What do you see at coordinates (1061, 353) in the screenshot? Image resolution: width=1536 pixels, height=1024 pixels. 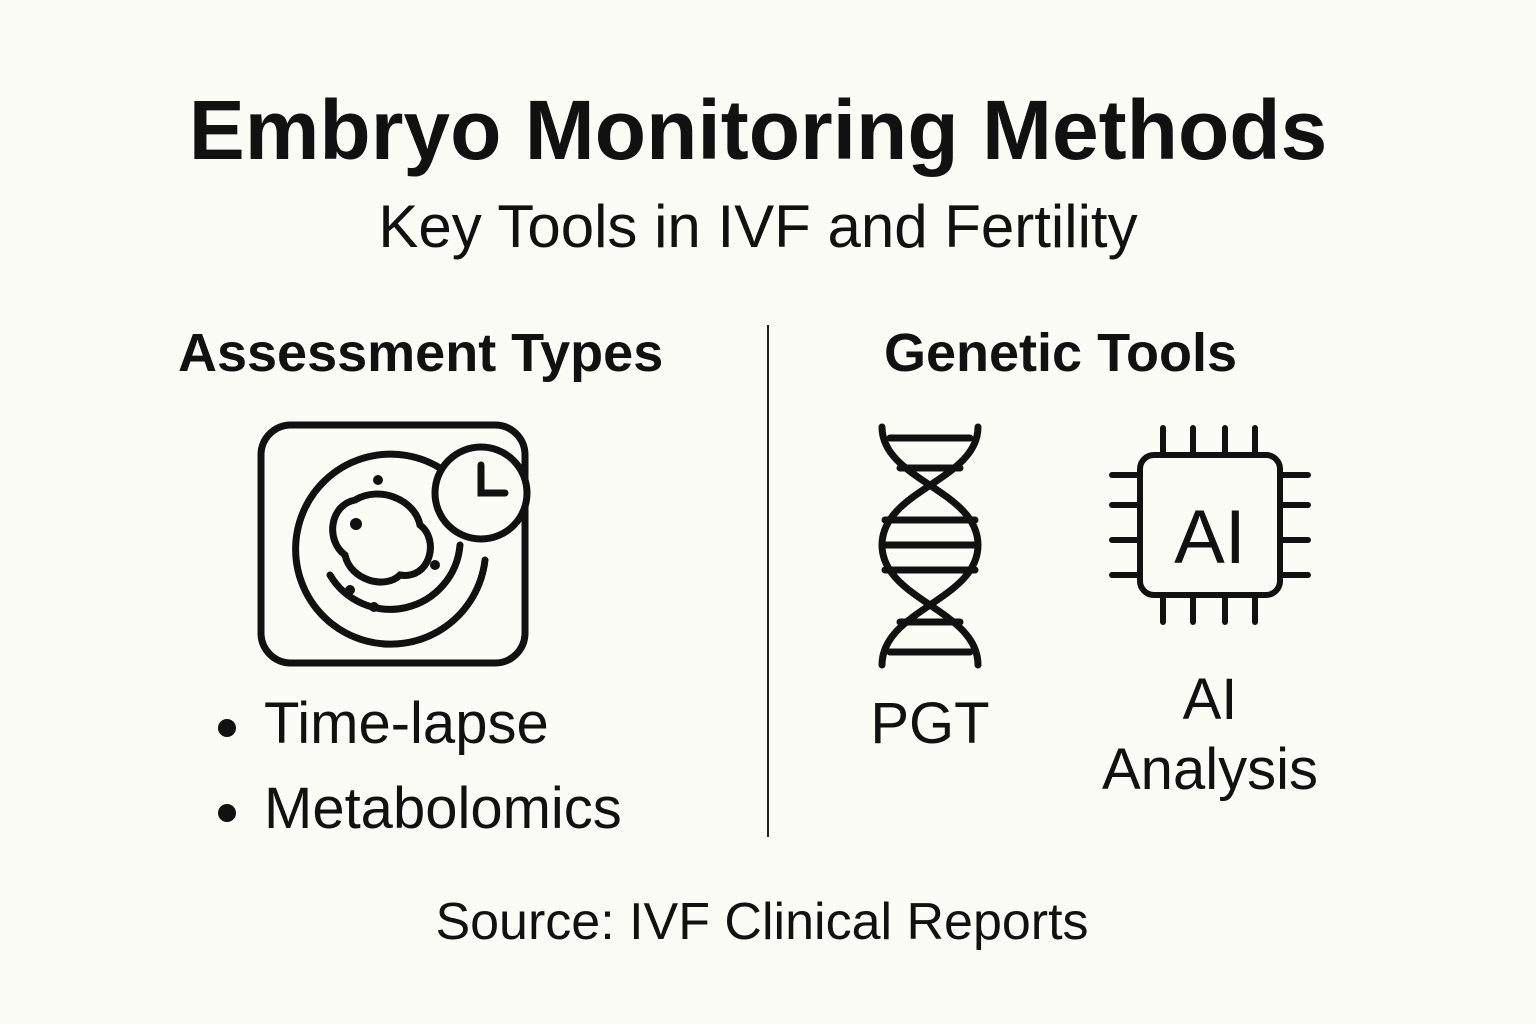 I see `genetic-tools-heading: Genetic Tools` at bounding box center [1061, 353].